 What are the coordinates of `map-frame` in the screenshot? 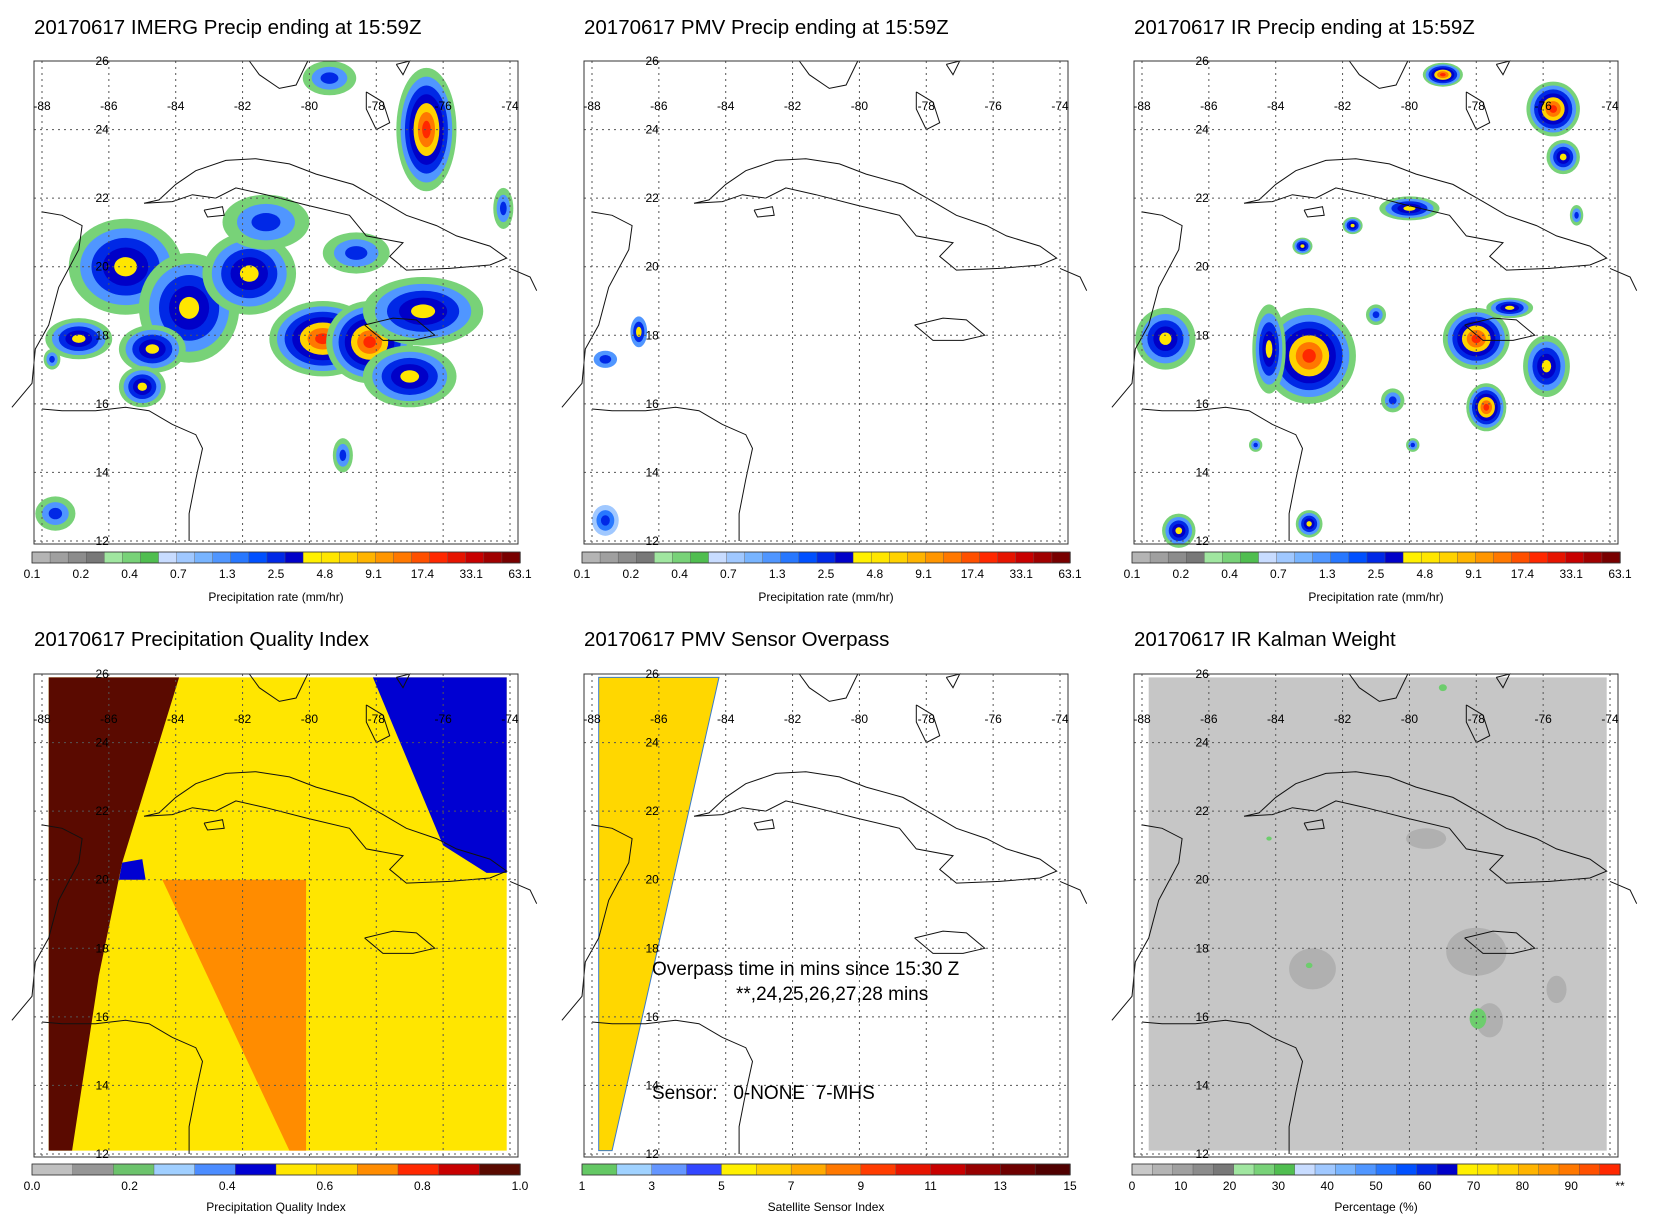 It's located at (1376, 915).